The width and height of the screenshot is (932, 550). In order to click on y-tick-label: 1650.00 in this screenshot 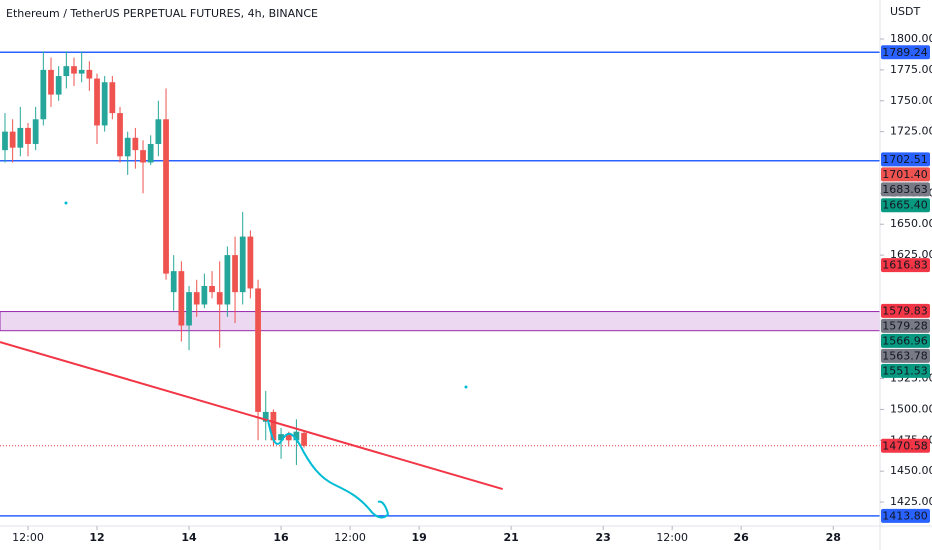, I will do `click(911, 223)`.